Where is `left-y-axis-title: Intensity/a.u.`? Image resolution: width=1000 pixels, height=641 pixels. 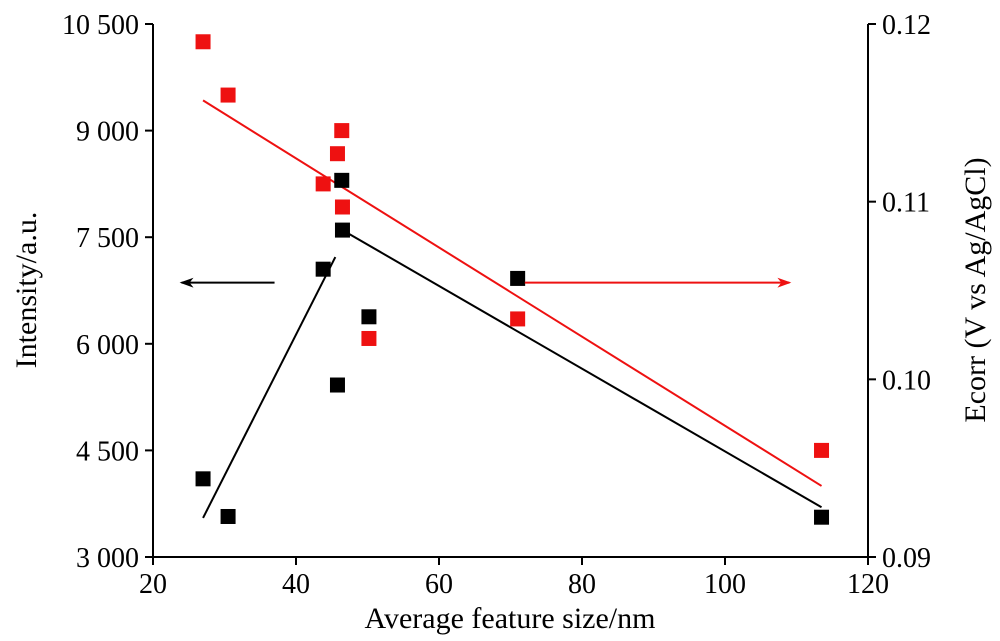
left-y-axis-title: Intensity/a.u. is located at coordinates (26, 290).